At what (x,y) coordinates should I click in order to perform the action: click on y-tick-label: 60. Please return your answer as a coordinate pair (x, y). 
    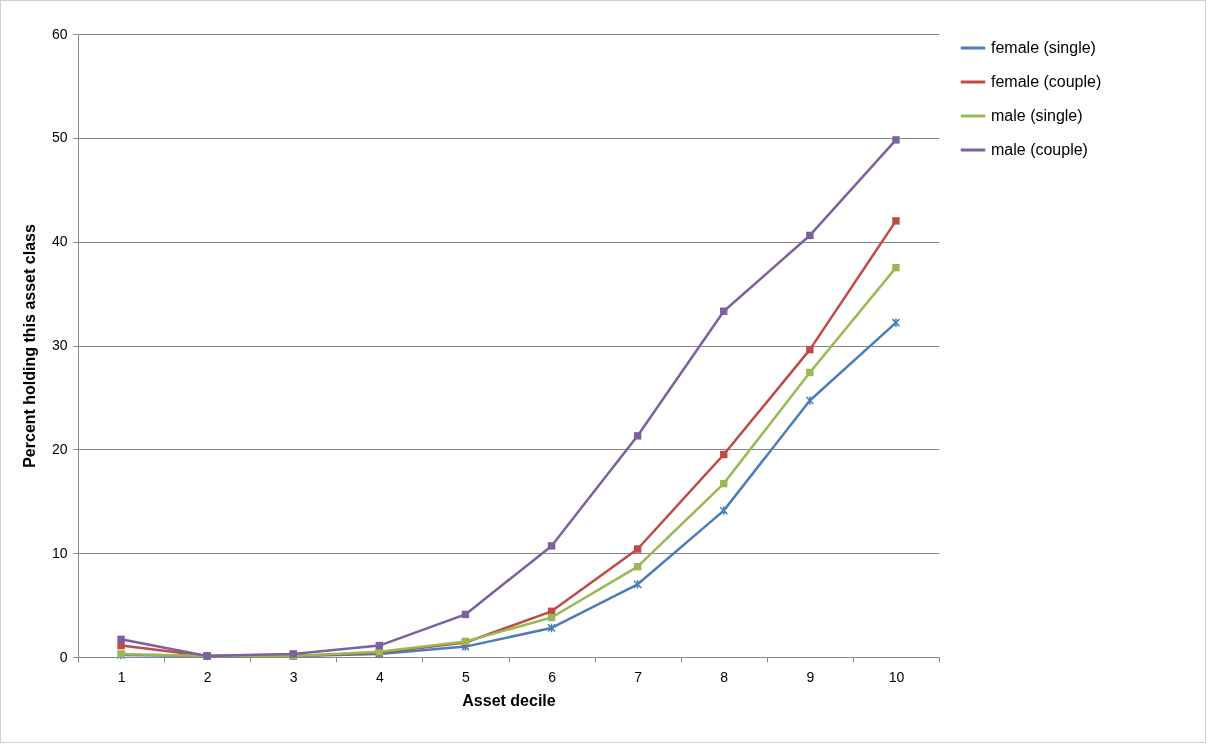
    Looking at the image, I should click on (59, 33).